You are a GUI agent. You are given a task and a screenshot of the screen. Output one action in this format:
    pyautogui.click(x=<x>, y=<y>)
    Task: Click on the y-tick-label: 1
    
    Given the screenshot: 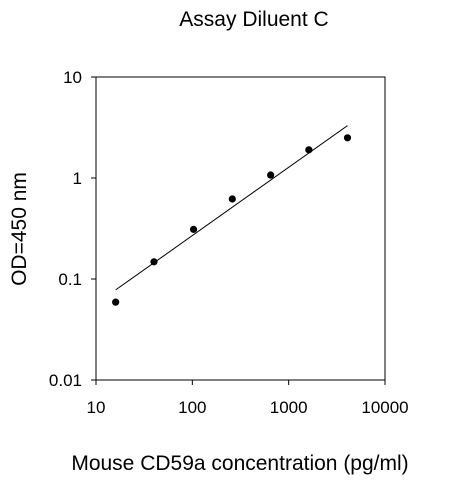 What is the action you would take?
    pyautogui.click(x=77, y=178)
    